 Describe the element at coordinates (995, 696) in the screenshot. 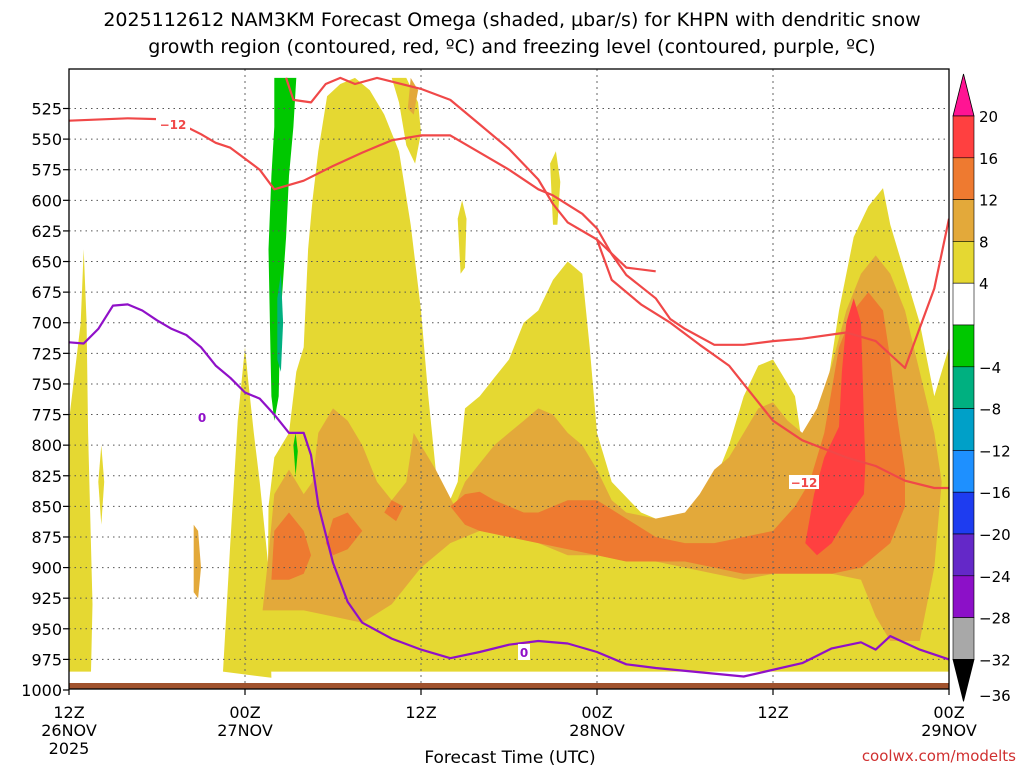

I see `colorbar-label: −36` at that location.